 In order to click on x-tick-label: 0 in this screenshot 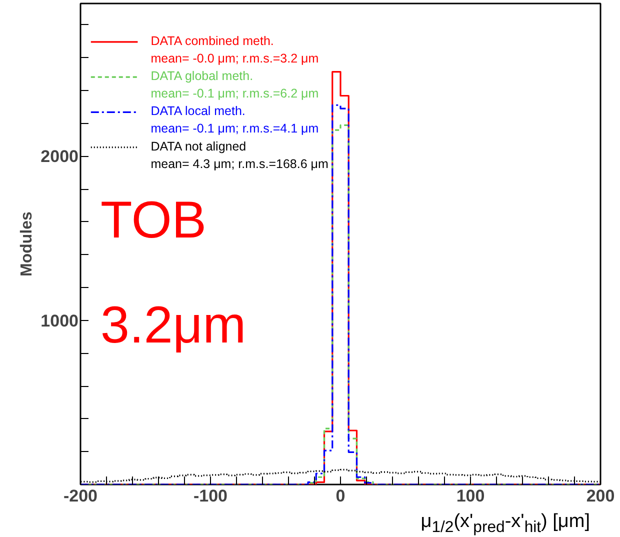, I will do `click(341, 496)`.